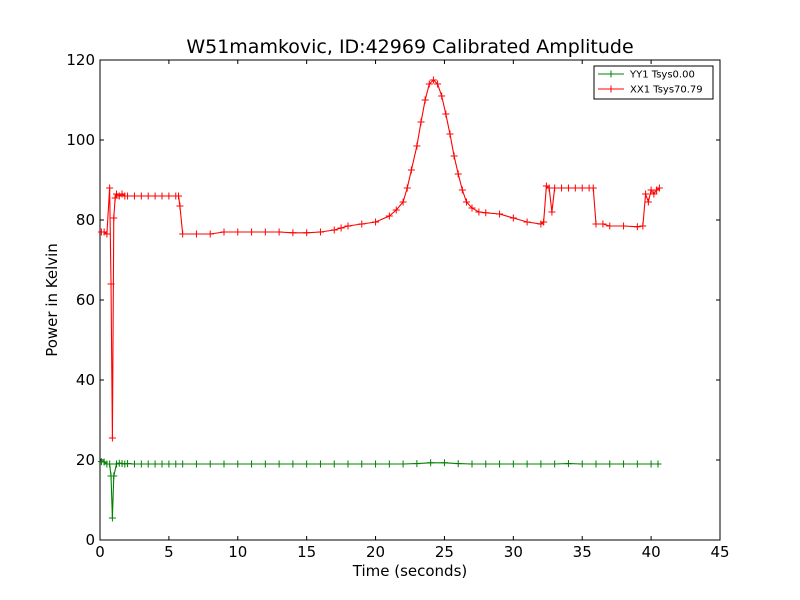 The image size is (800, 600). I want to click on x-tick-label: 20, so click(375, 552).